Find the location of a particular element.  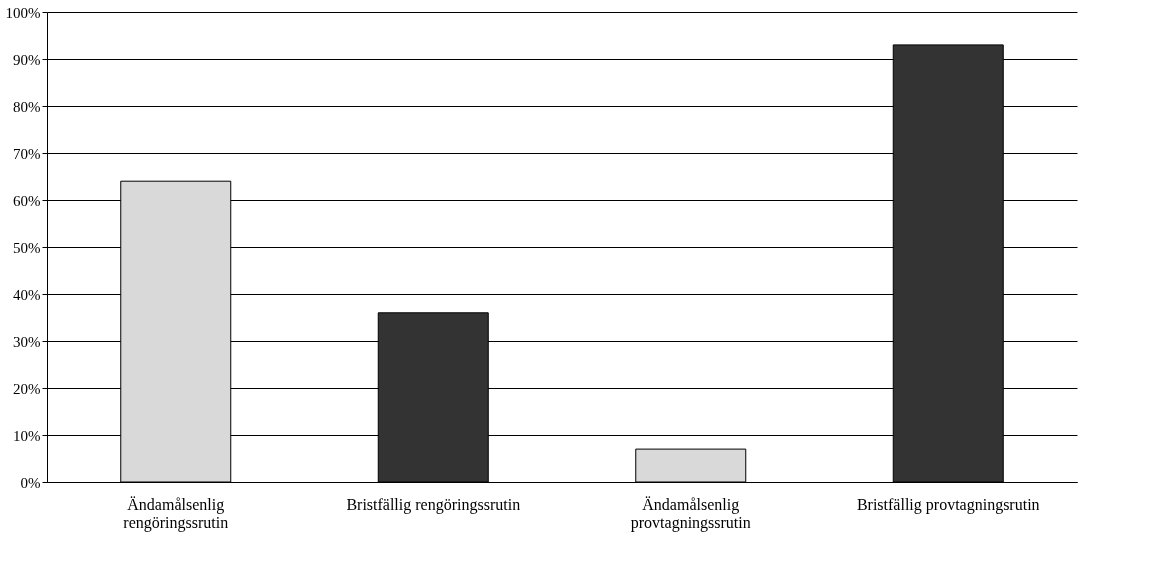

x-tick-label: Bristfällig rengöringssrutin is located at coordinates (433, 504).